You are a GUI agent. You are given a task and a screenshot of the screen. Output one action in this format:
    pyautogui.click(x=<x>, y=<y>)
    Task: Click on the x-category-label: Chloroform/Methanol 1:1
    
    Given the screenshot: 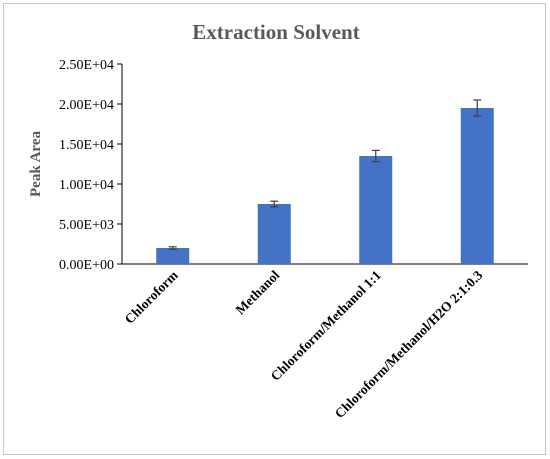 What is the action you would take?
    pyautogui.click(x=326, y=325)
    